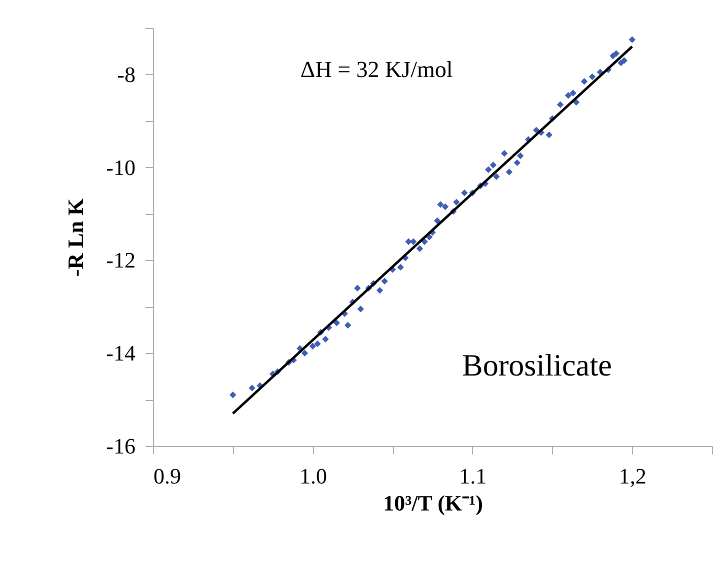 The width and height of the screenshot is (720, 568). What do you see at coordinates (121, 446) in the screenshot?
I see `y-tick-label: -16` at bounding box center [121, 446].